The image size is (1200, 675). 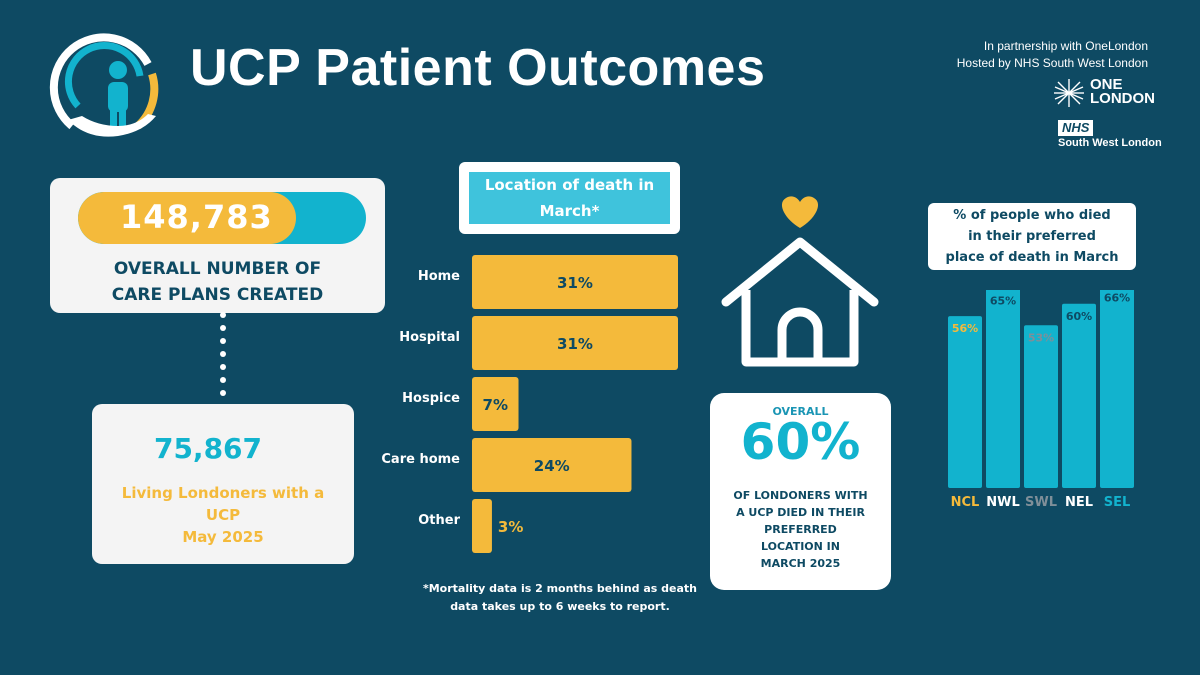 I want to click on living-line2: UCP, so click(x=223, y=515).